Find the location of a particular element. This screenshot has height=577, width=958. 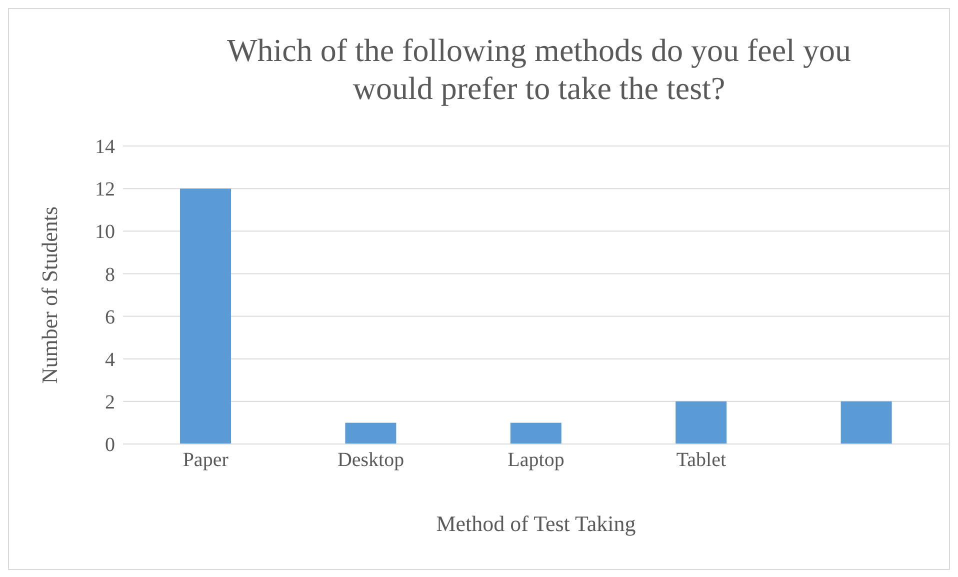

x-axis-title: Method of Test Taking is located at coordinates (536, 523).